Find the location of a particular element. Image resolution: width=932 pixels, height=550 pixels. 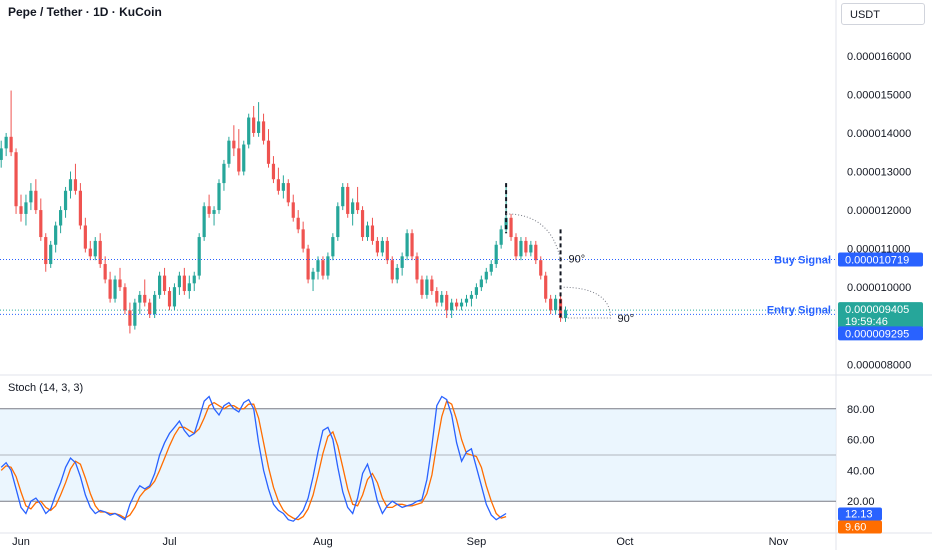

chart-title: Pepe / Tether · 1D · KuCoin is located at coordinates (85, 12).